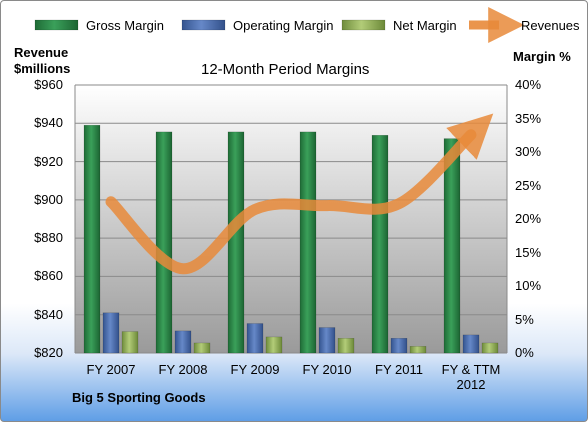  What do you see at coordinates (255, 369) in the screenshot?
I see `x-axis-tick-label: FY 2009` at bounding box center [255, 369].